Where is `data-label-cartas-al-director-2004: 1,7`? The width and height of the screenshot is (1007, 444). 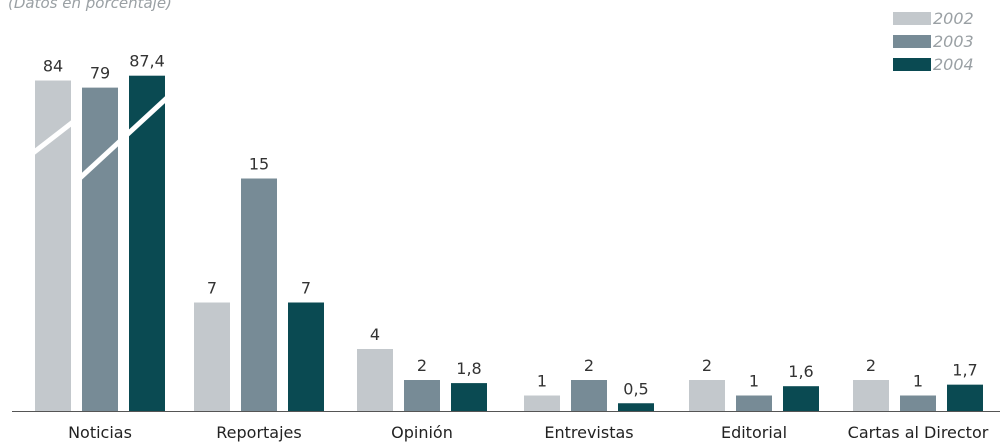
data-label-cartas-al-director-2004: 1,7 is located at coordinates (964, 370).